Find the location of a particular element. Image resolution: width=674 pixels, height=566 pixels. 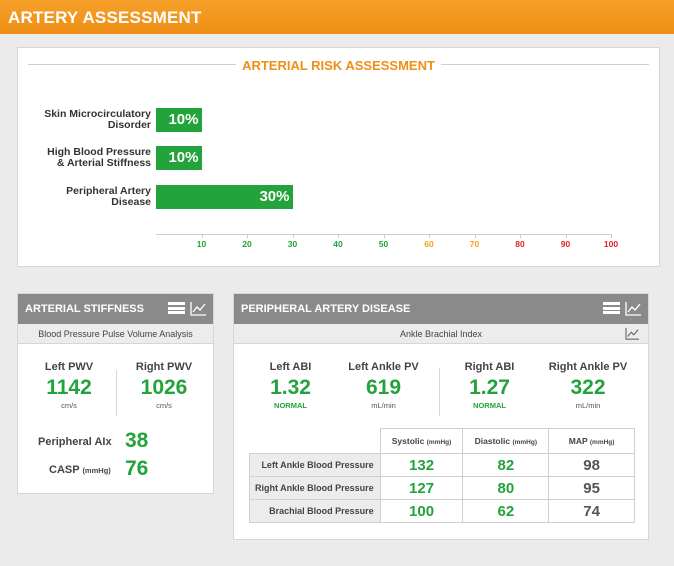

left-abi: Left ABI 1.32 NORMAL is located at coordinates (290, 385).